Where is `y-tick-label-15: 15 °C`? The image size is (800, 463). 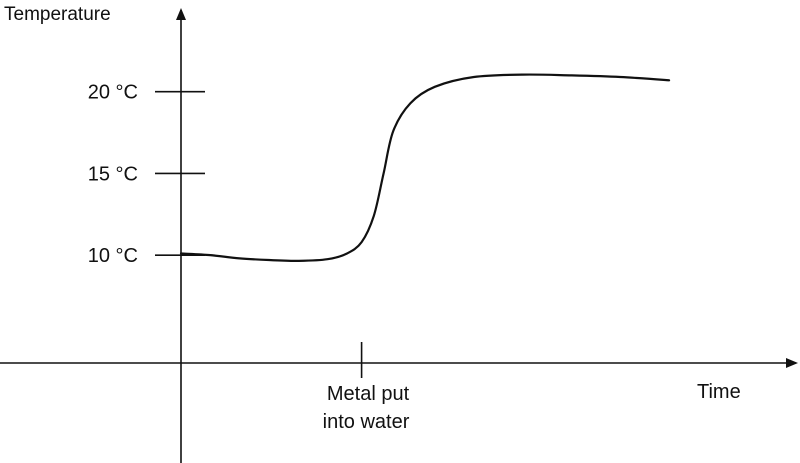 y-tick-label-15: 15 °C is located at coordinates (113, 174).